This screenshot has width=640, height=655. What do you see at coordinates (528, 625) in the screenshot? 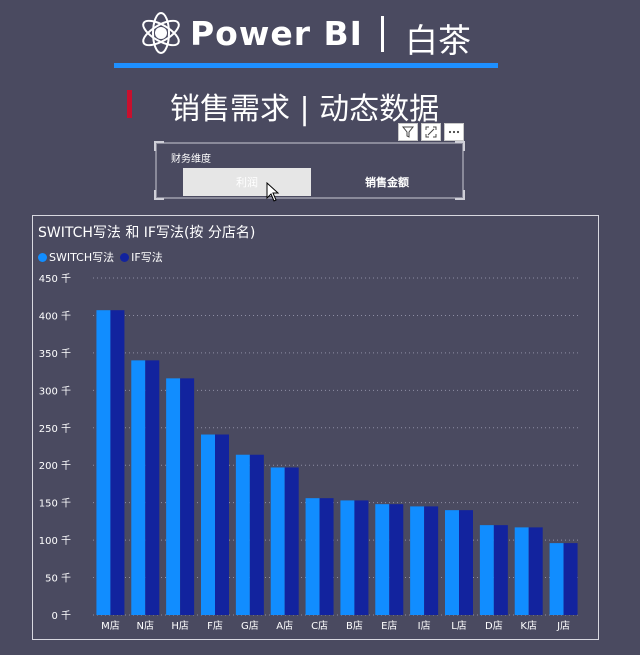
I see `x-tick-label: K店` at bounding box center [528, 625].